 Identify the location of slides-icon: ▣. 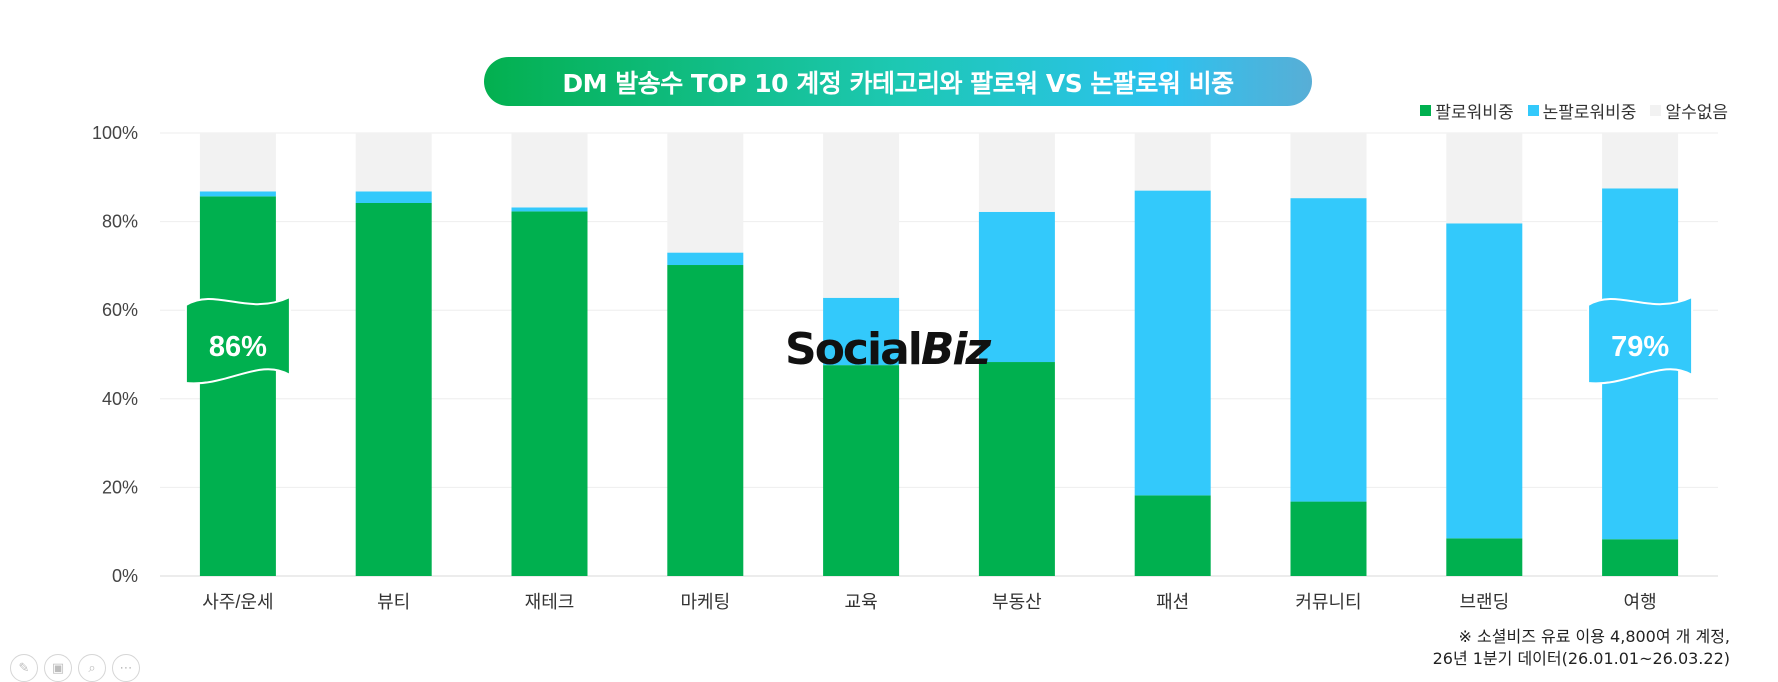
(58, 668).